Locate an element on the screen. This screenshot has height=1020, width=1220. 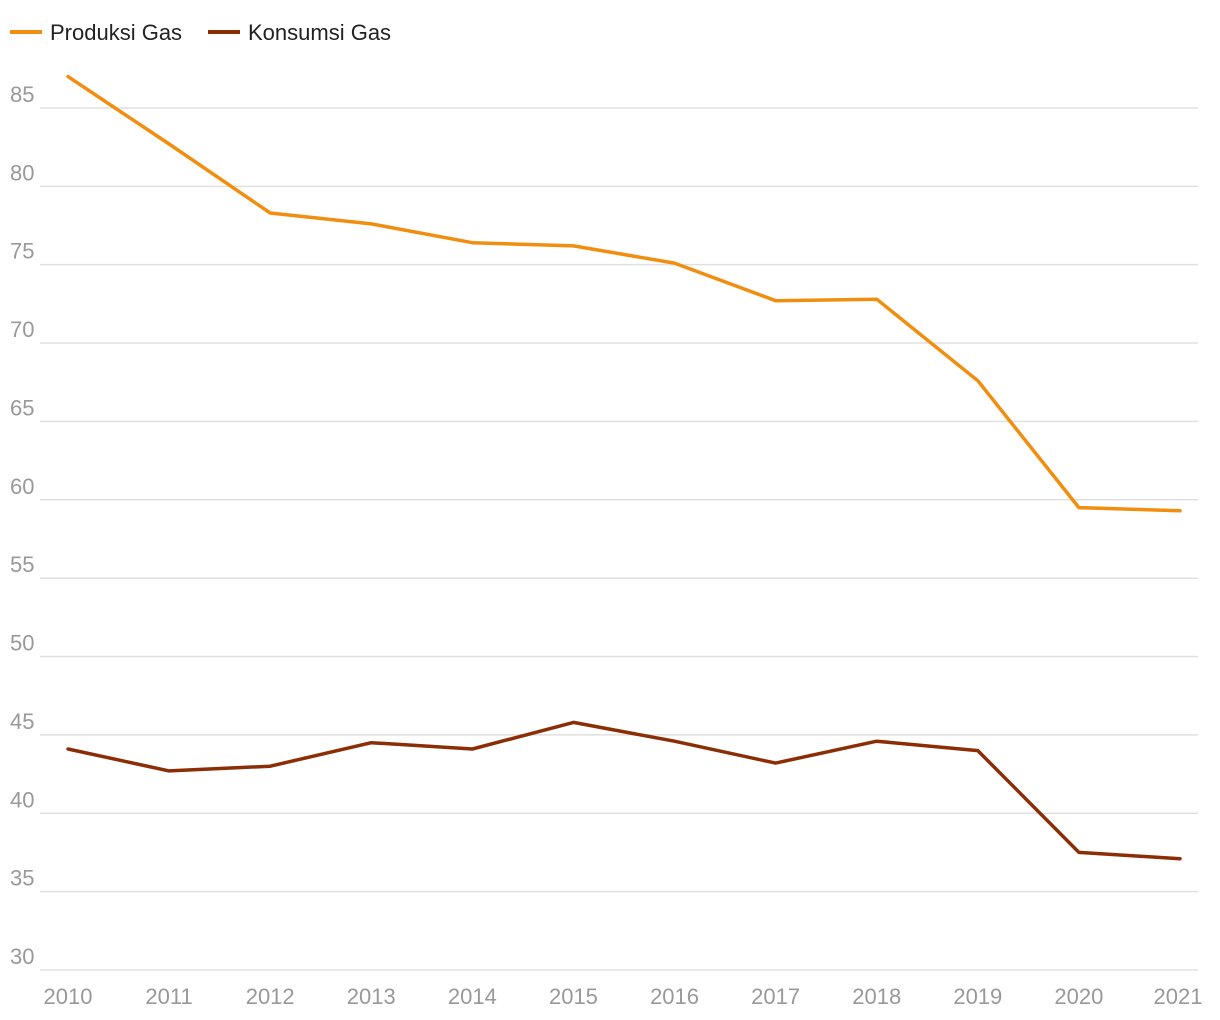
x-tick-label-2013: 2013 is located at coordinates (371, 996).